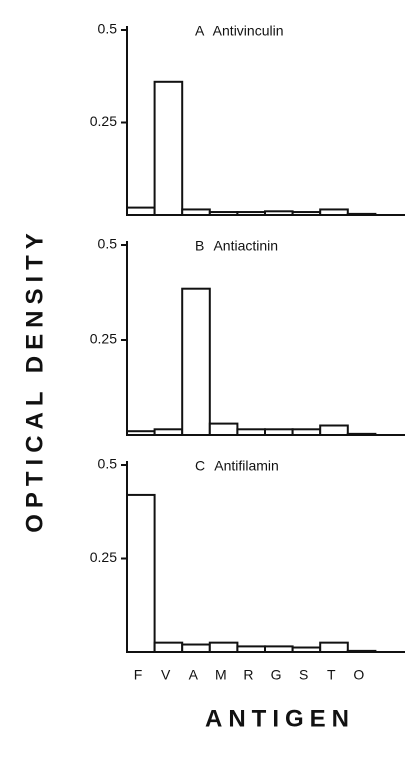  I want to click on x-tick-label: V, so click(166, 675).